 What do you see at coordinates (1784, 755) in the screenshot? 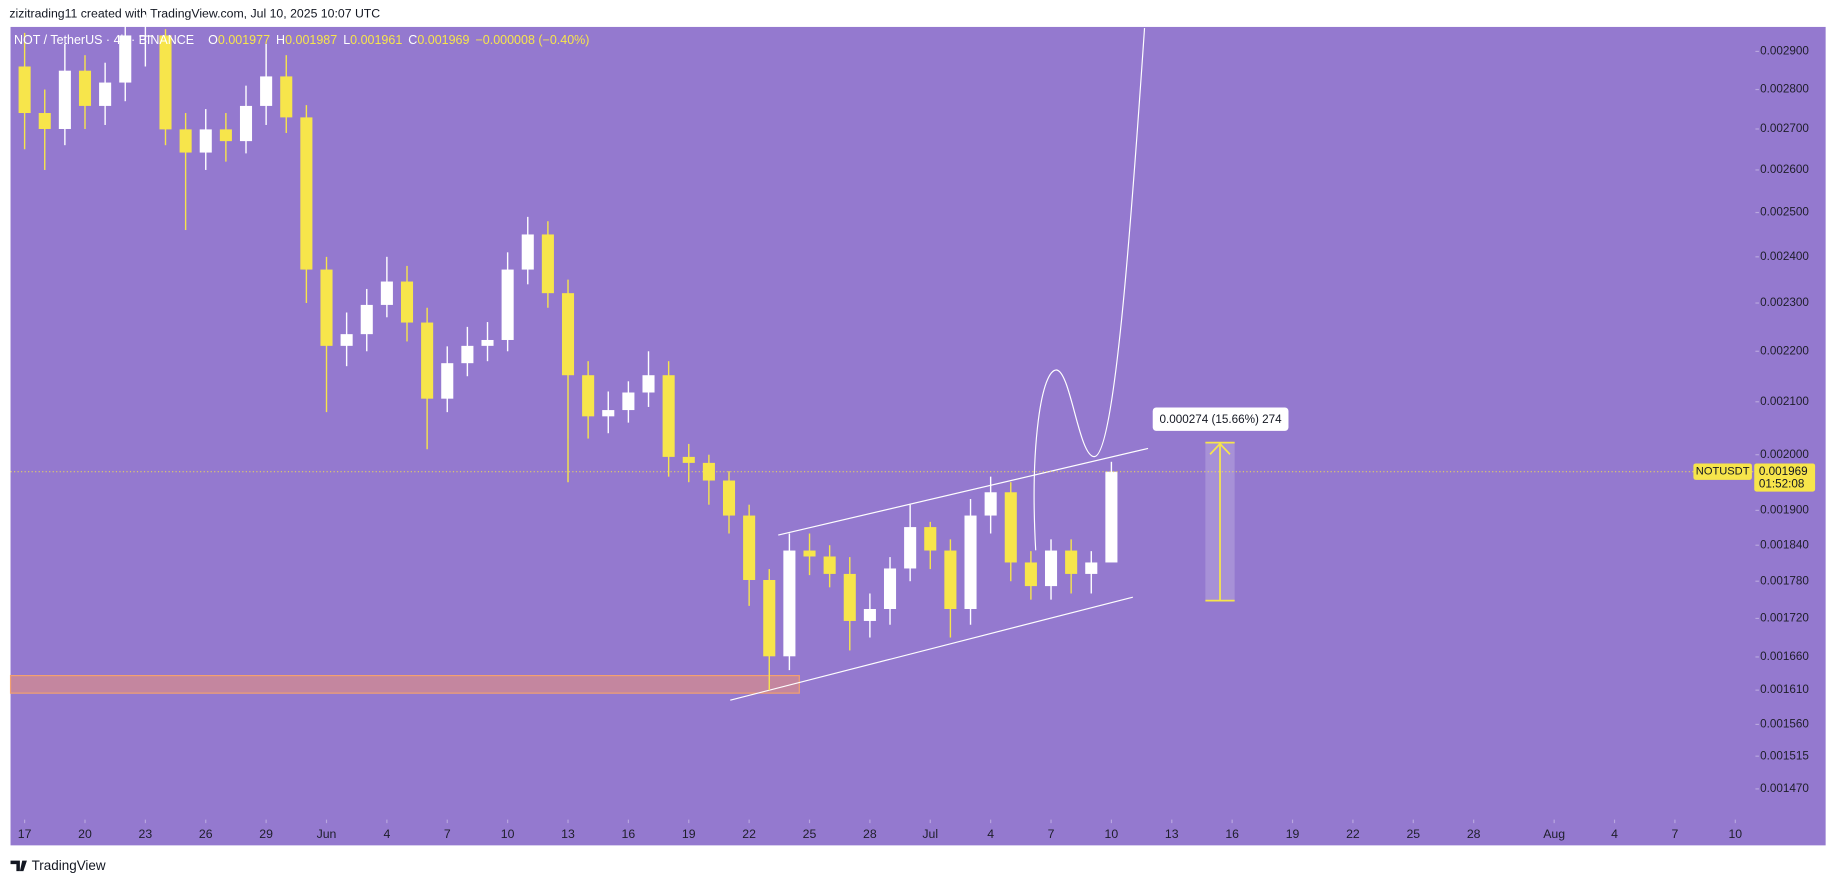
I see `y-tick-label: 0.001515` at bounding box center [1784, 755].